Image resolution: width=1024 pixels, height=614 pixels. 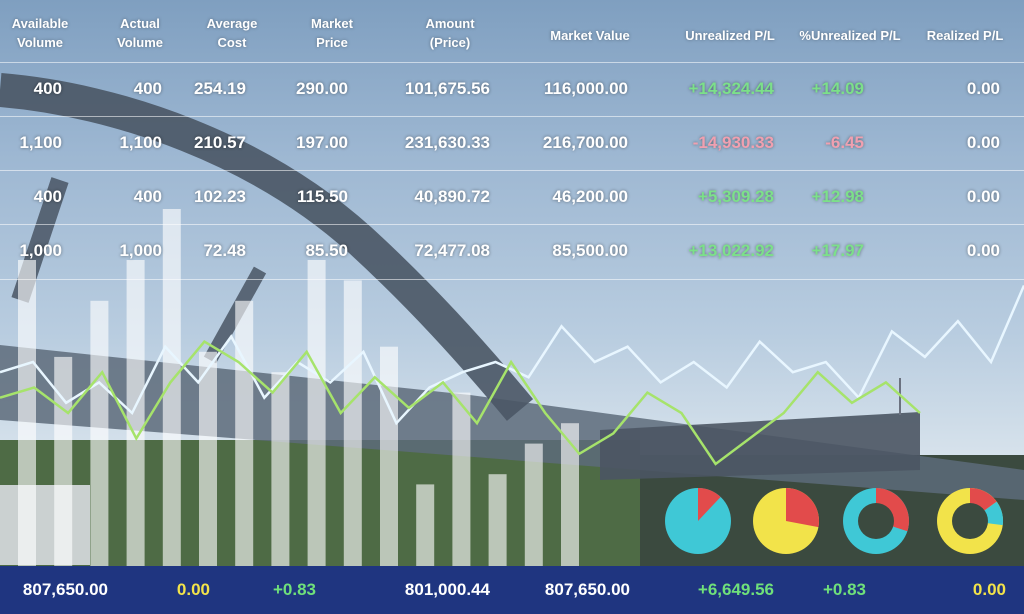 What do you see at coordinates (326, 250) in the screenshot?
I see `cell-market-price: 85.50` at bounding box center [326, 250].